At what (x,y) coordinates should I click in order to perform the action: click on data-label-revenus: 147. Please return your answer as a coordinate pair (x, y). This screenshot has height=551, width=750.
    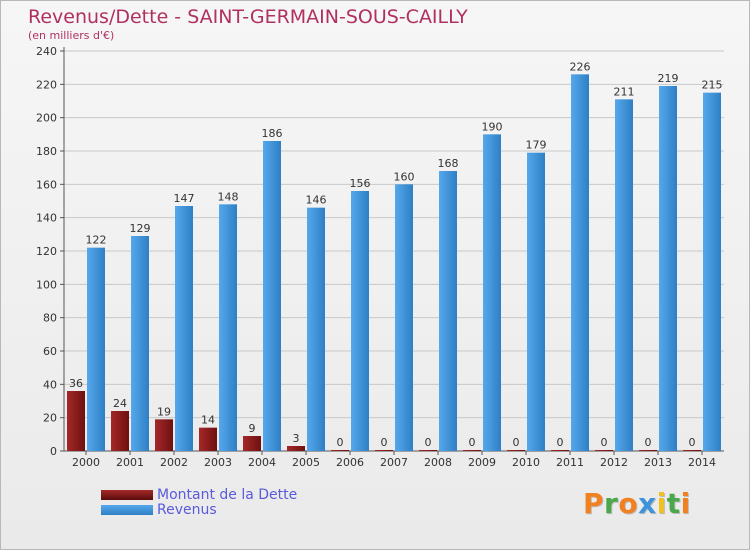
    Looking at the image, I should click on (184, 198).